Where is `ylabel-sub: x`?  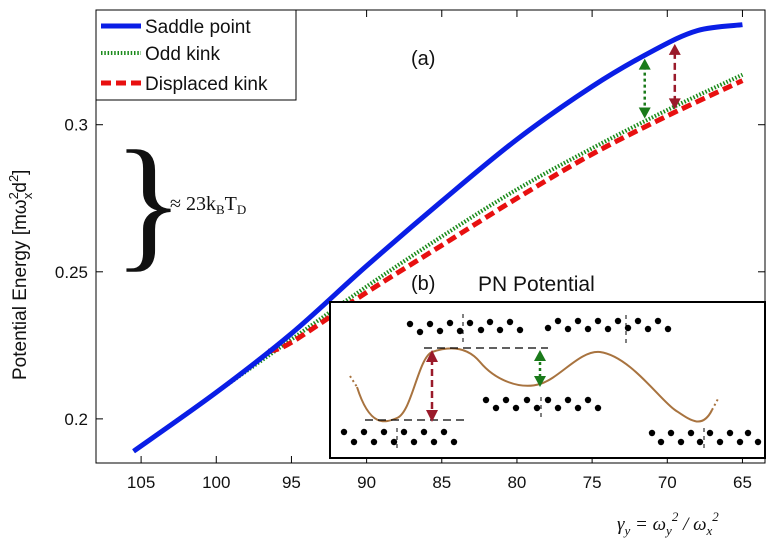
ylabel-sub: x is located at coordinates (27, 195).